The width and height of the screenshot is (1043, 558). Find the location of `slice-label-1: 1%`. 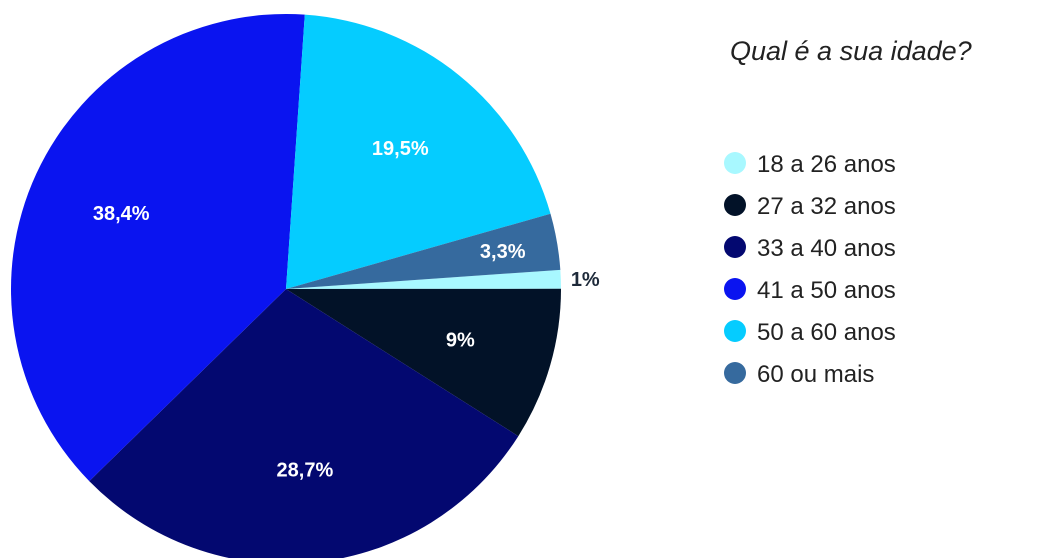

slice-label-1: 1% is located at coordinates (585, 280).